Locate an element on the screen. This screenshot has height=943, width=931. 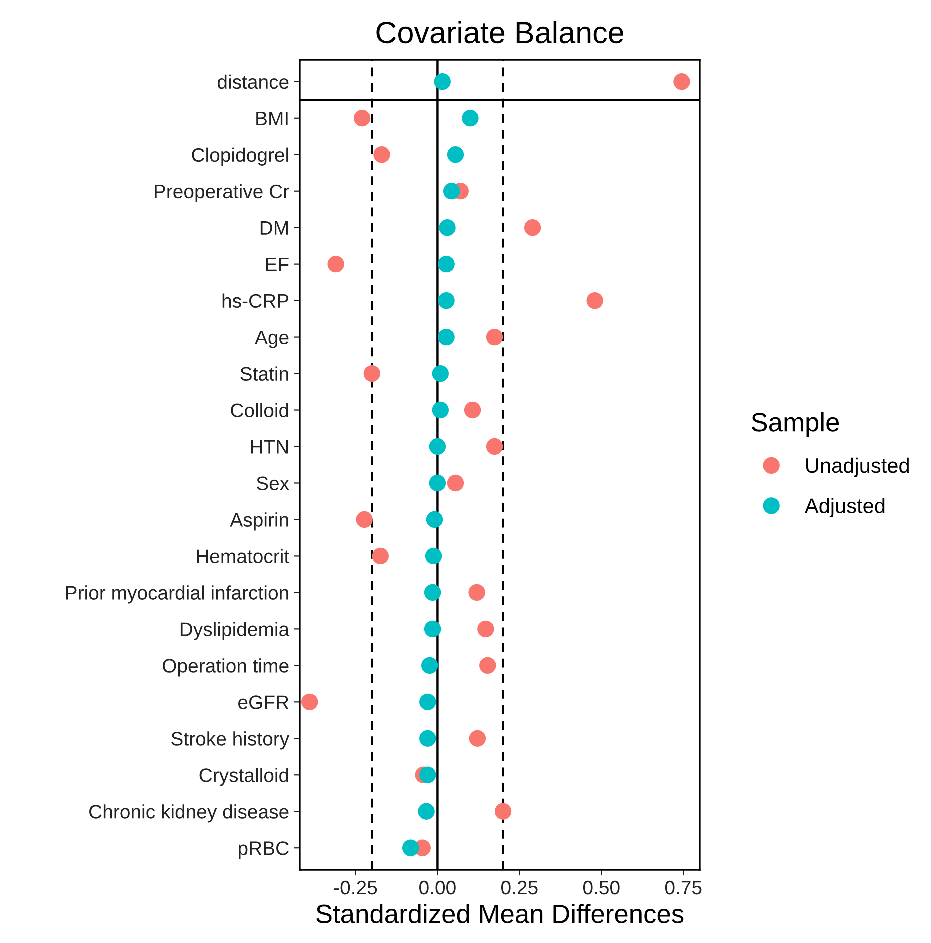
y-tick-label: Aspirin is located at coordinates (259, 521).